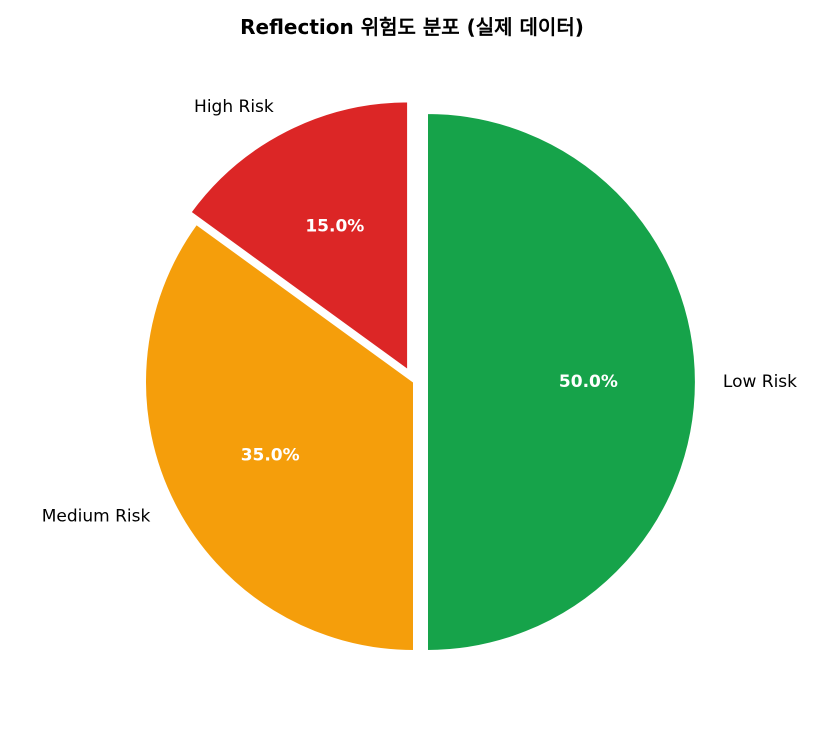 This screenshot has height=734, width=820. What do you see at coordinates (588, 382) in the screenshot?
I see `pct-label-low-risk: 50.0%` at bounding box center [588, 382].